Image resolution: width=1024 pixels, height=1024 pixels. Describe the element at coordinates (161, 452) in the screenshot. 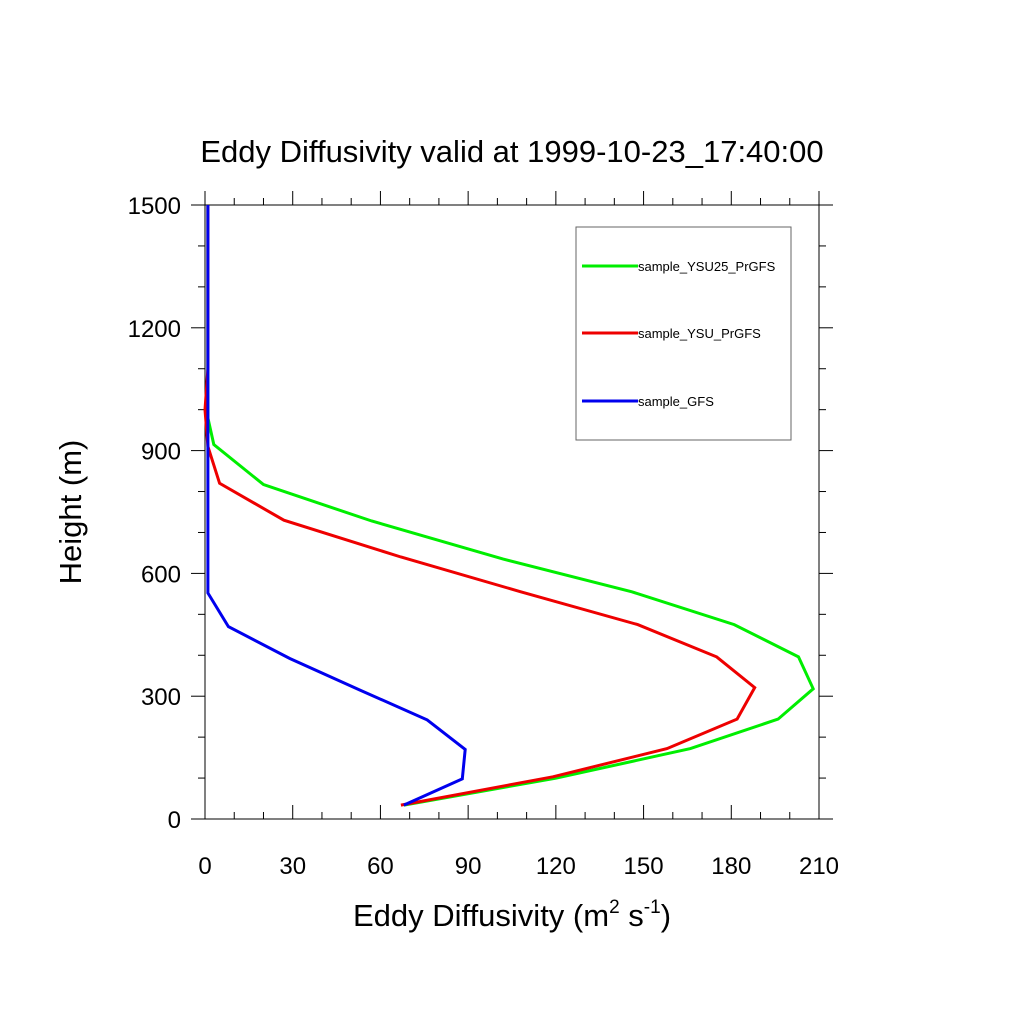

I see `y-tick-label: 900` at that location.